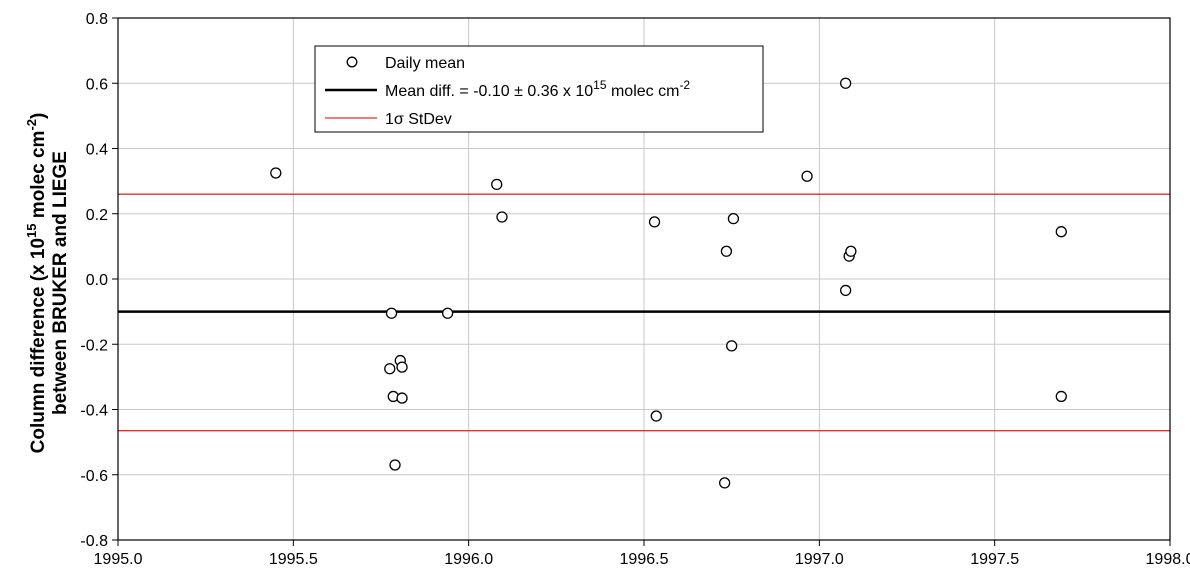  I want to click on y-tick-label: -0.4, so click(94, 411).